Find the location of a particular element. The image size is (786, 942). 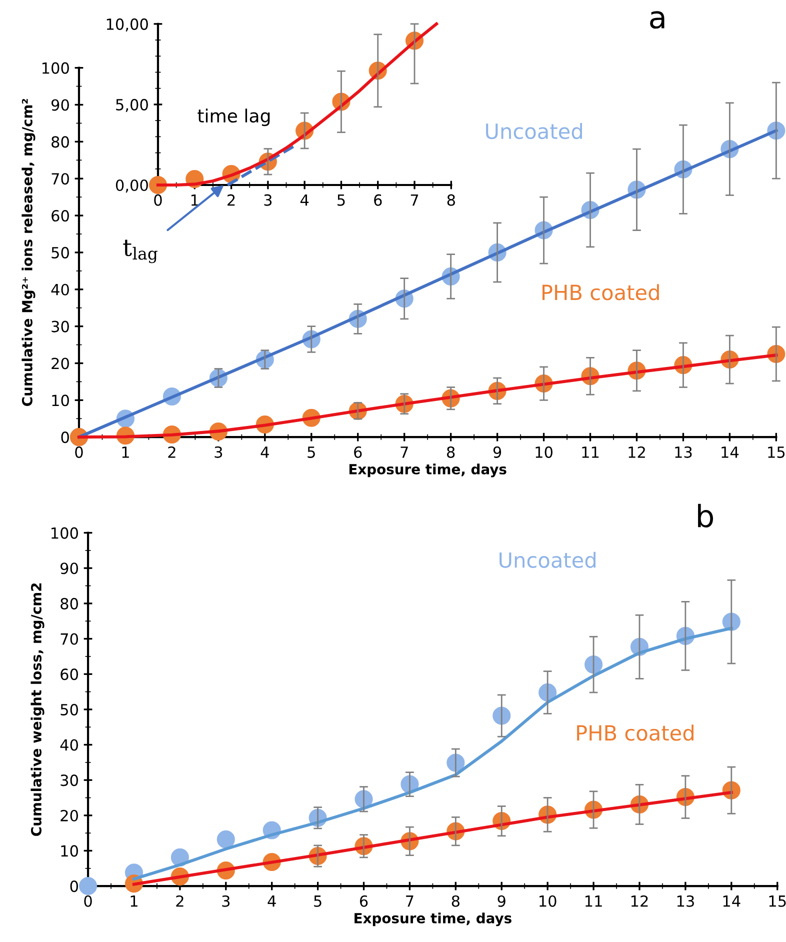

annotation: t$_{lag}$ is located at coordinates (140, 252).